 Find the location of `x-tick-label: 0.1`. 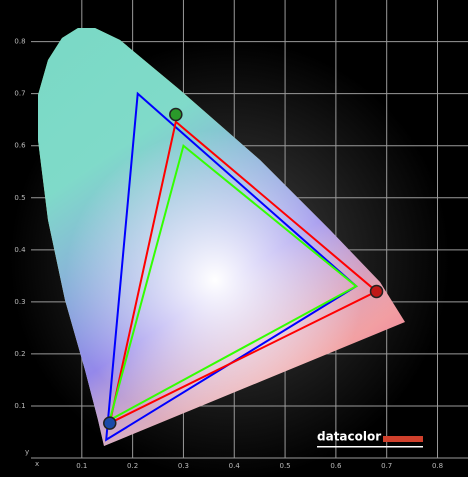

x-tick-label: 0.1 is located at coordinates (81, 466).